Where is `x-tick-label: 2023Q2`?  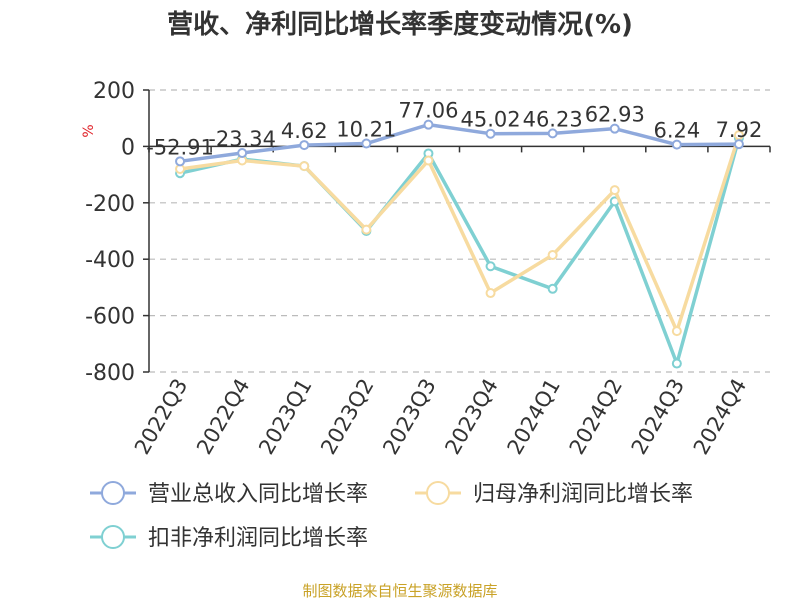 x-tick-label: 2023Q2 is located at coordinates (347, 417).